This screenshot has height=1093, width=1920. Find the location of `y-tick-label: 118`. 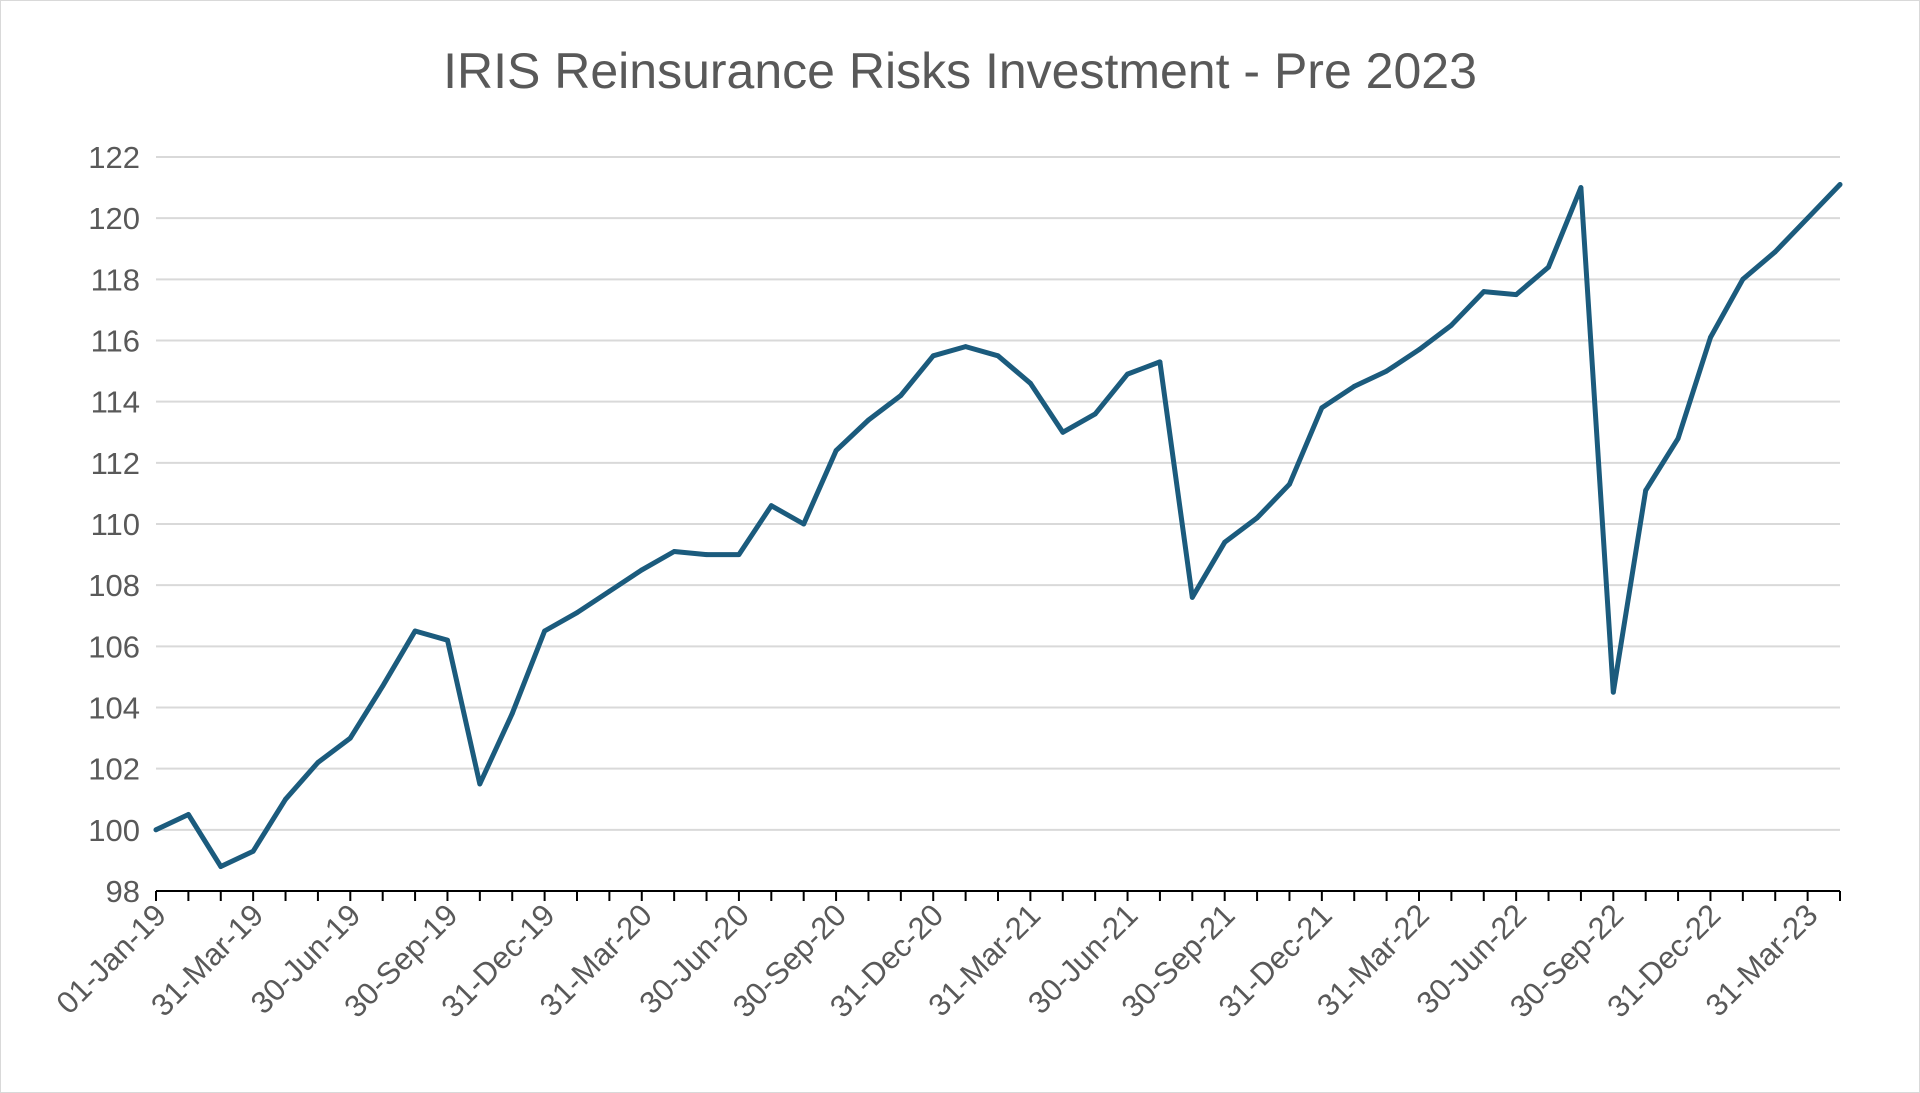

y-tick-label: 118 is located at coordinates (115, 279).